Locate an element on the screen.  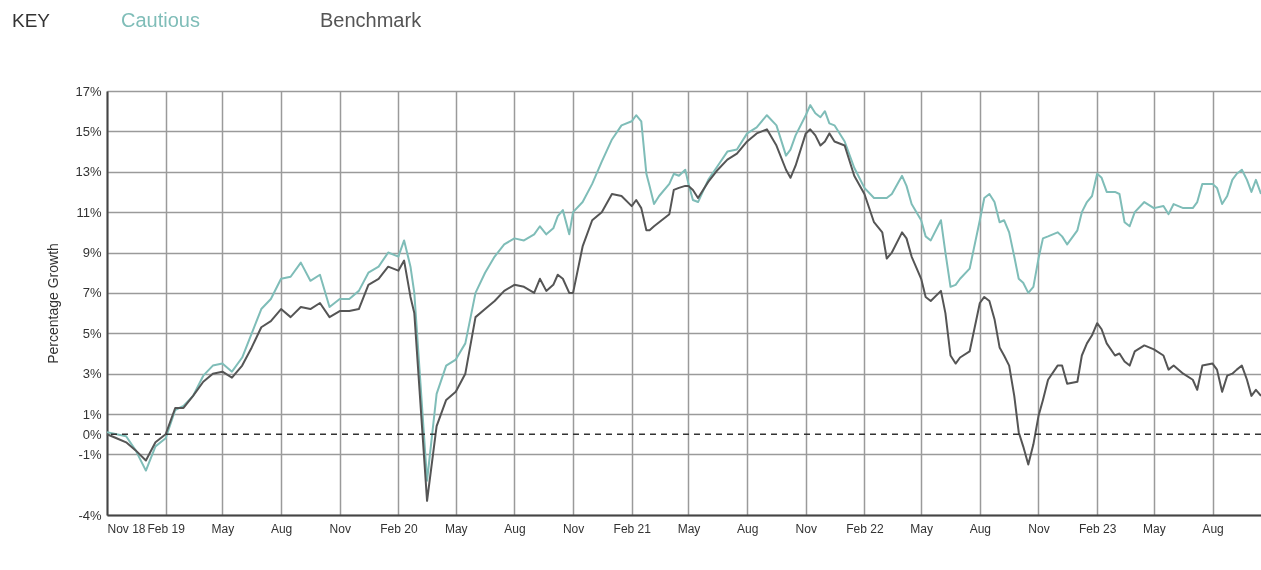
x-tick-label: Feb 21 is located at coordinates (632, 528).